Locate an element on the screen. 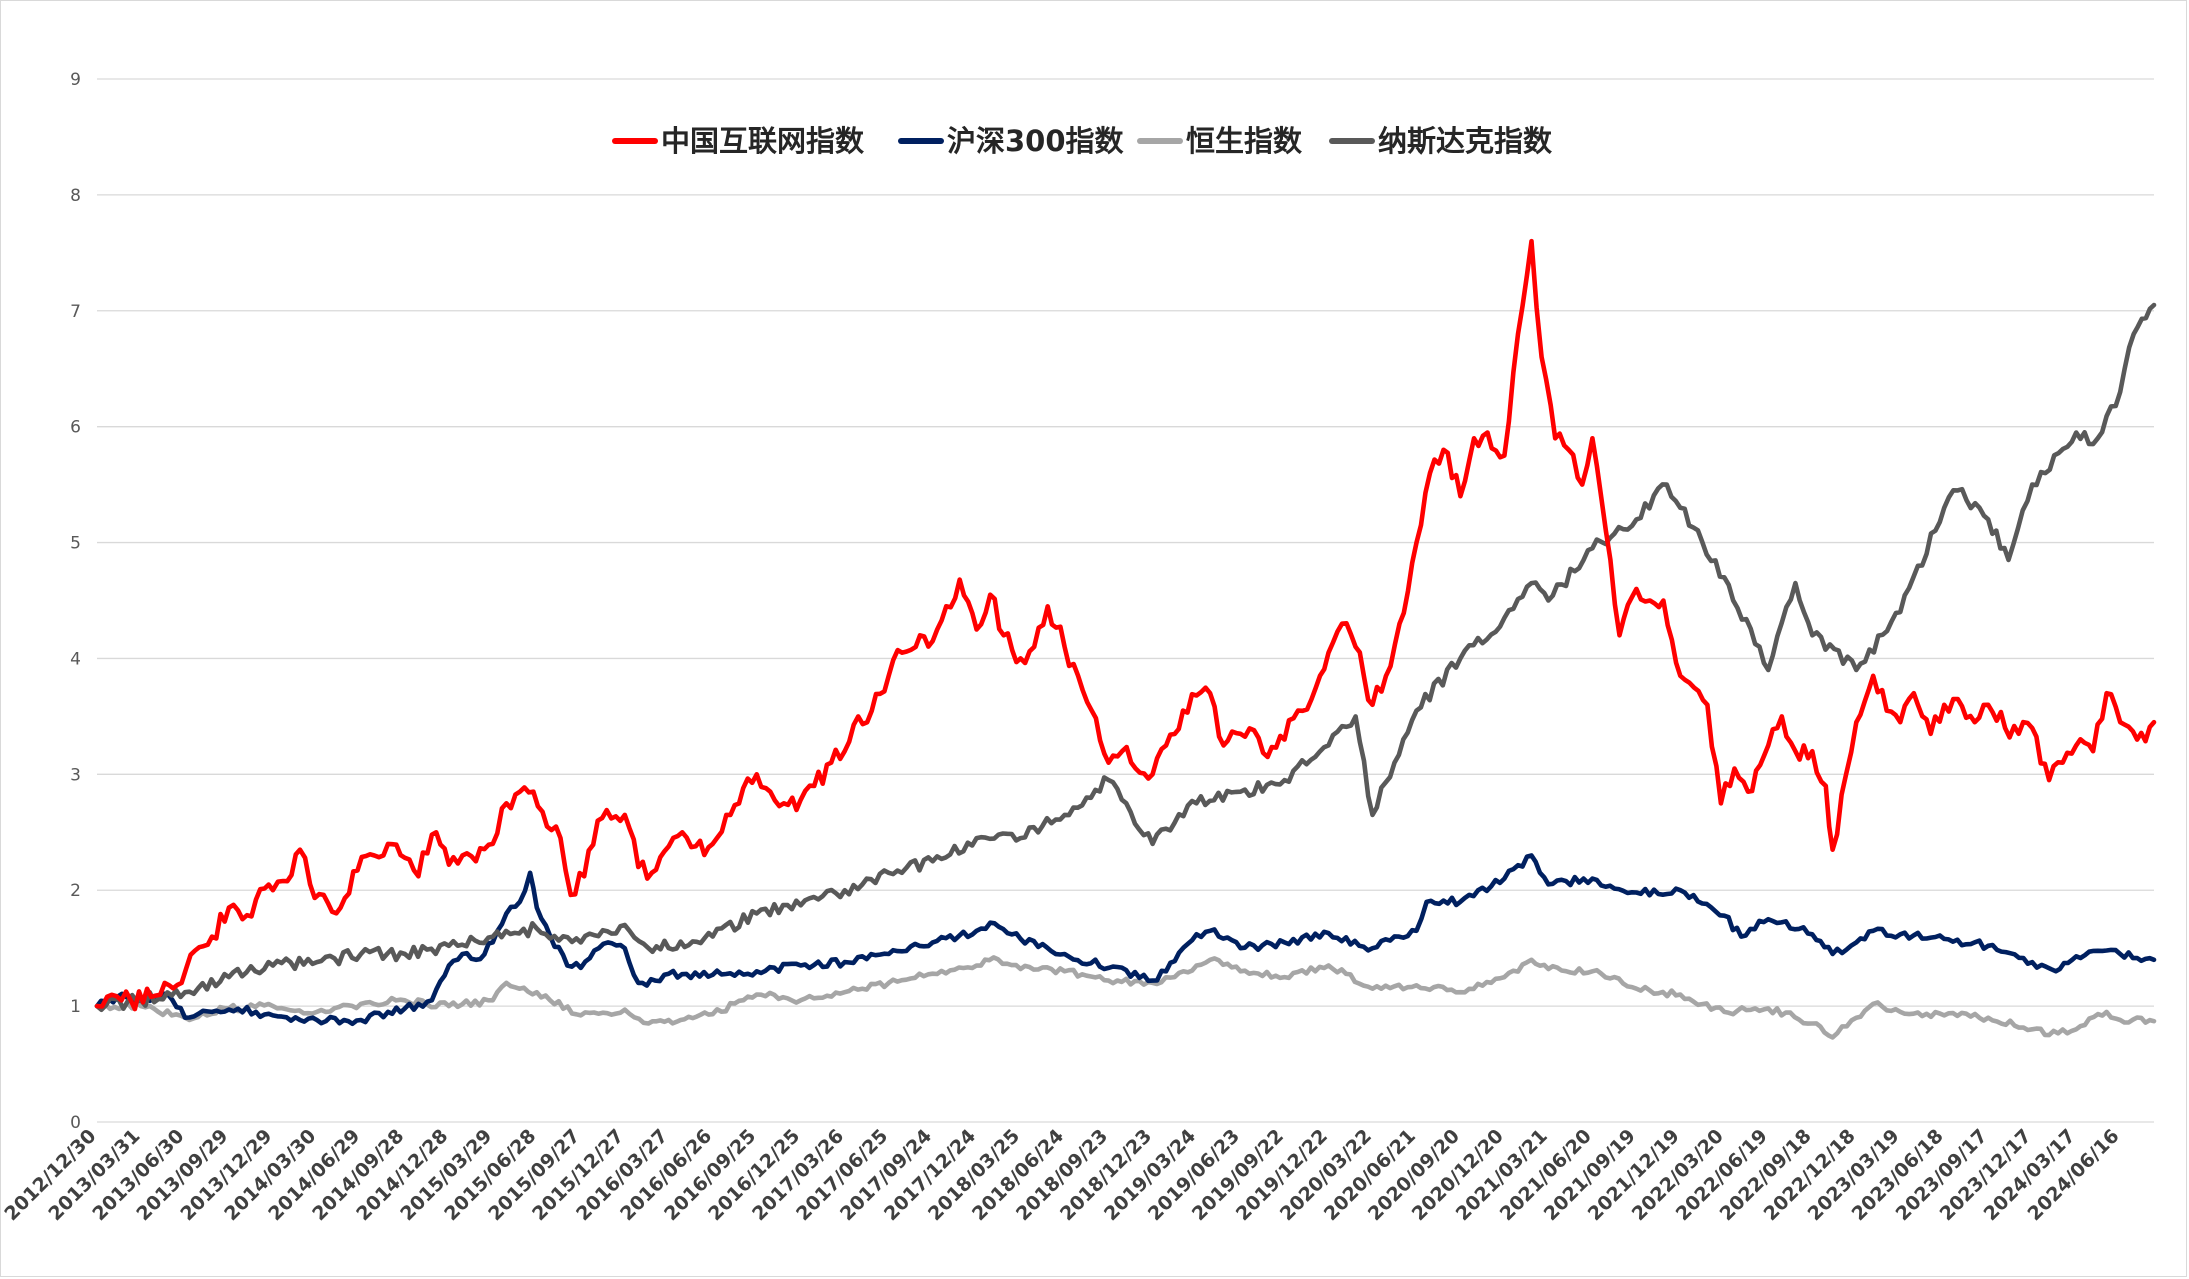 This screenshot has width=2189, height=1279. legend-item-1: 中国互联网指数 is located at coordinates (738, 141).